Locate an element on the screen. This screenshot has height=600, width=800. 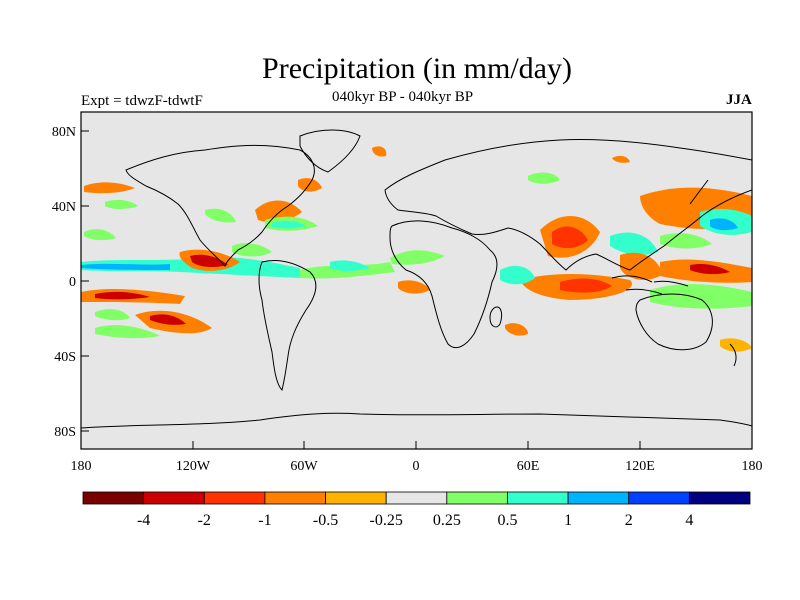
y-tick-label: 80N is located at coordinates (64, 132).